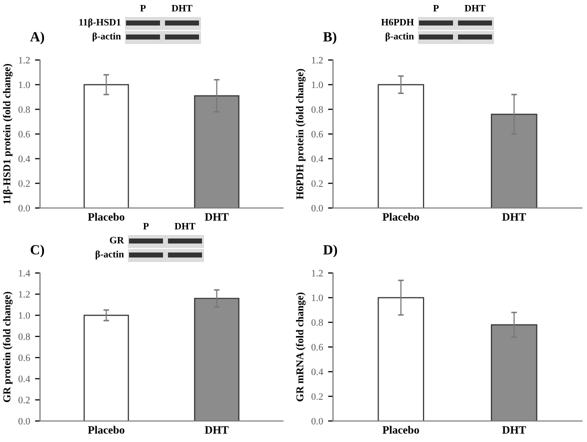  What do you see at coordinates (24, 273) in the screenshot?
I see `y-tick-label: 1.4` at bounding box center [24, 273].